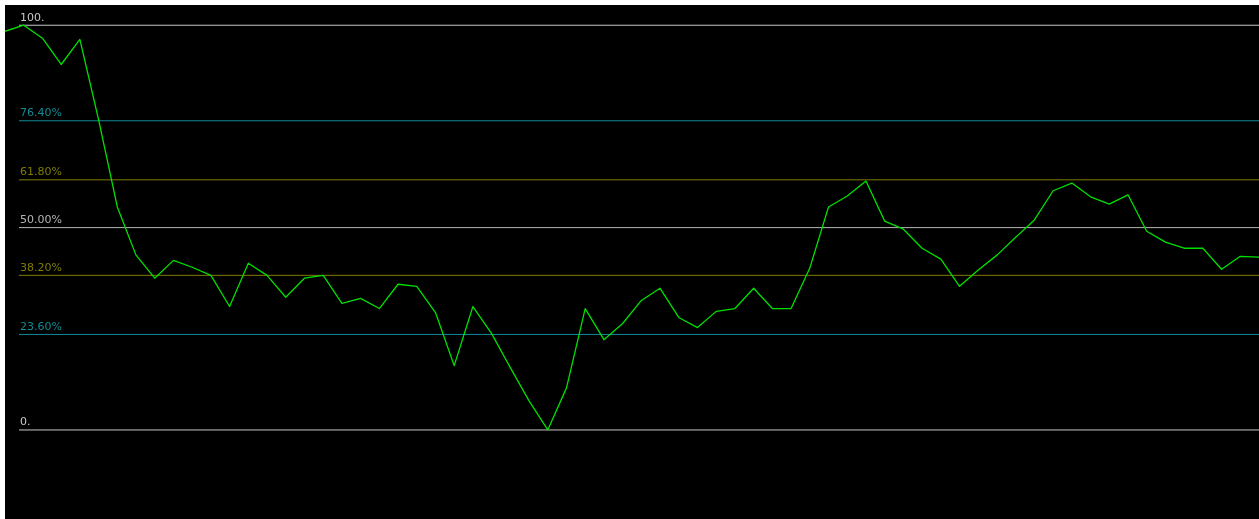  Describe the element at coordinates (41, 326) in the screenshot. I see `ref-line-label: 23.60%` at that location.